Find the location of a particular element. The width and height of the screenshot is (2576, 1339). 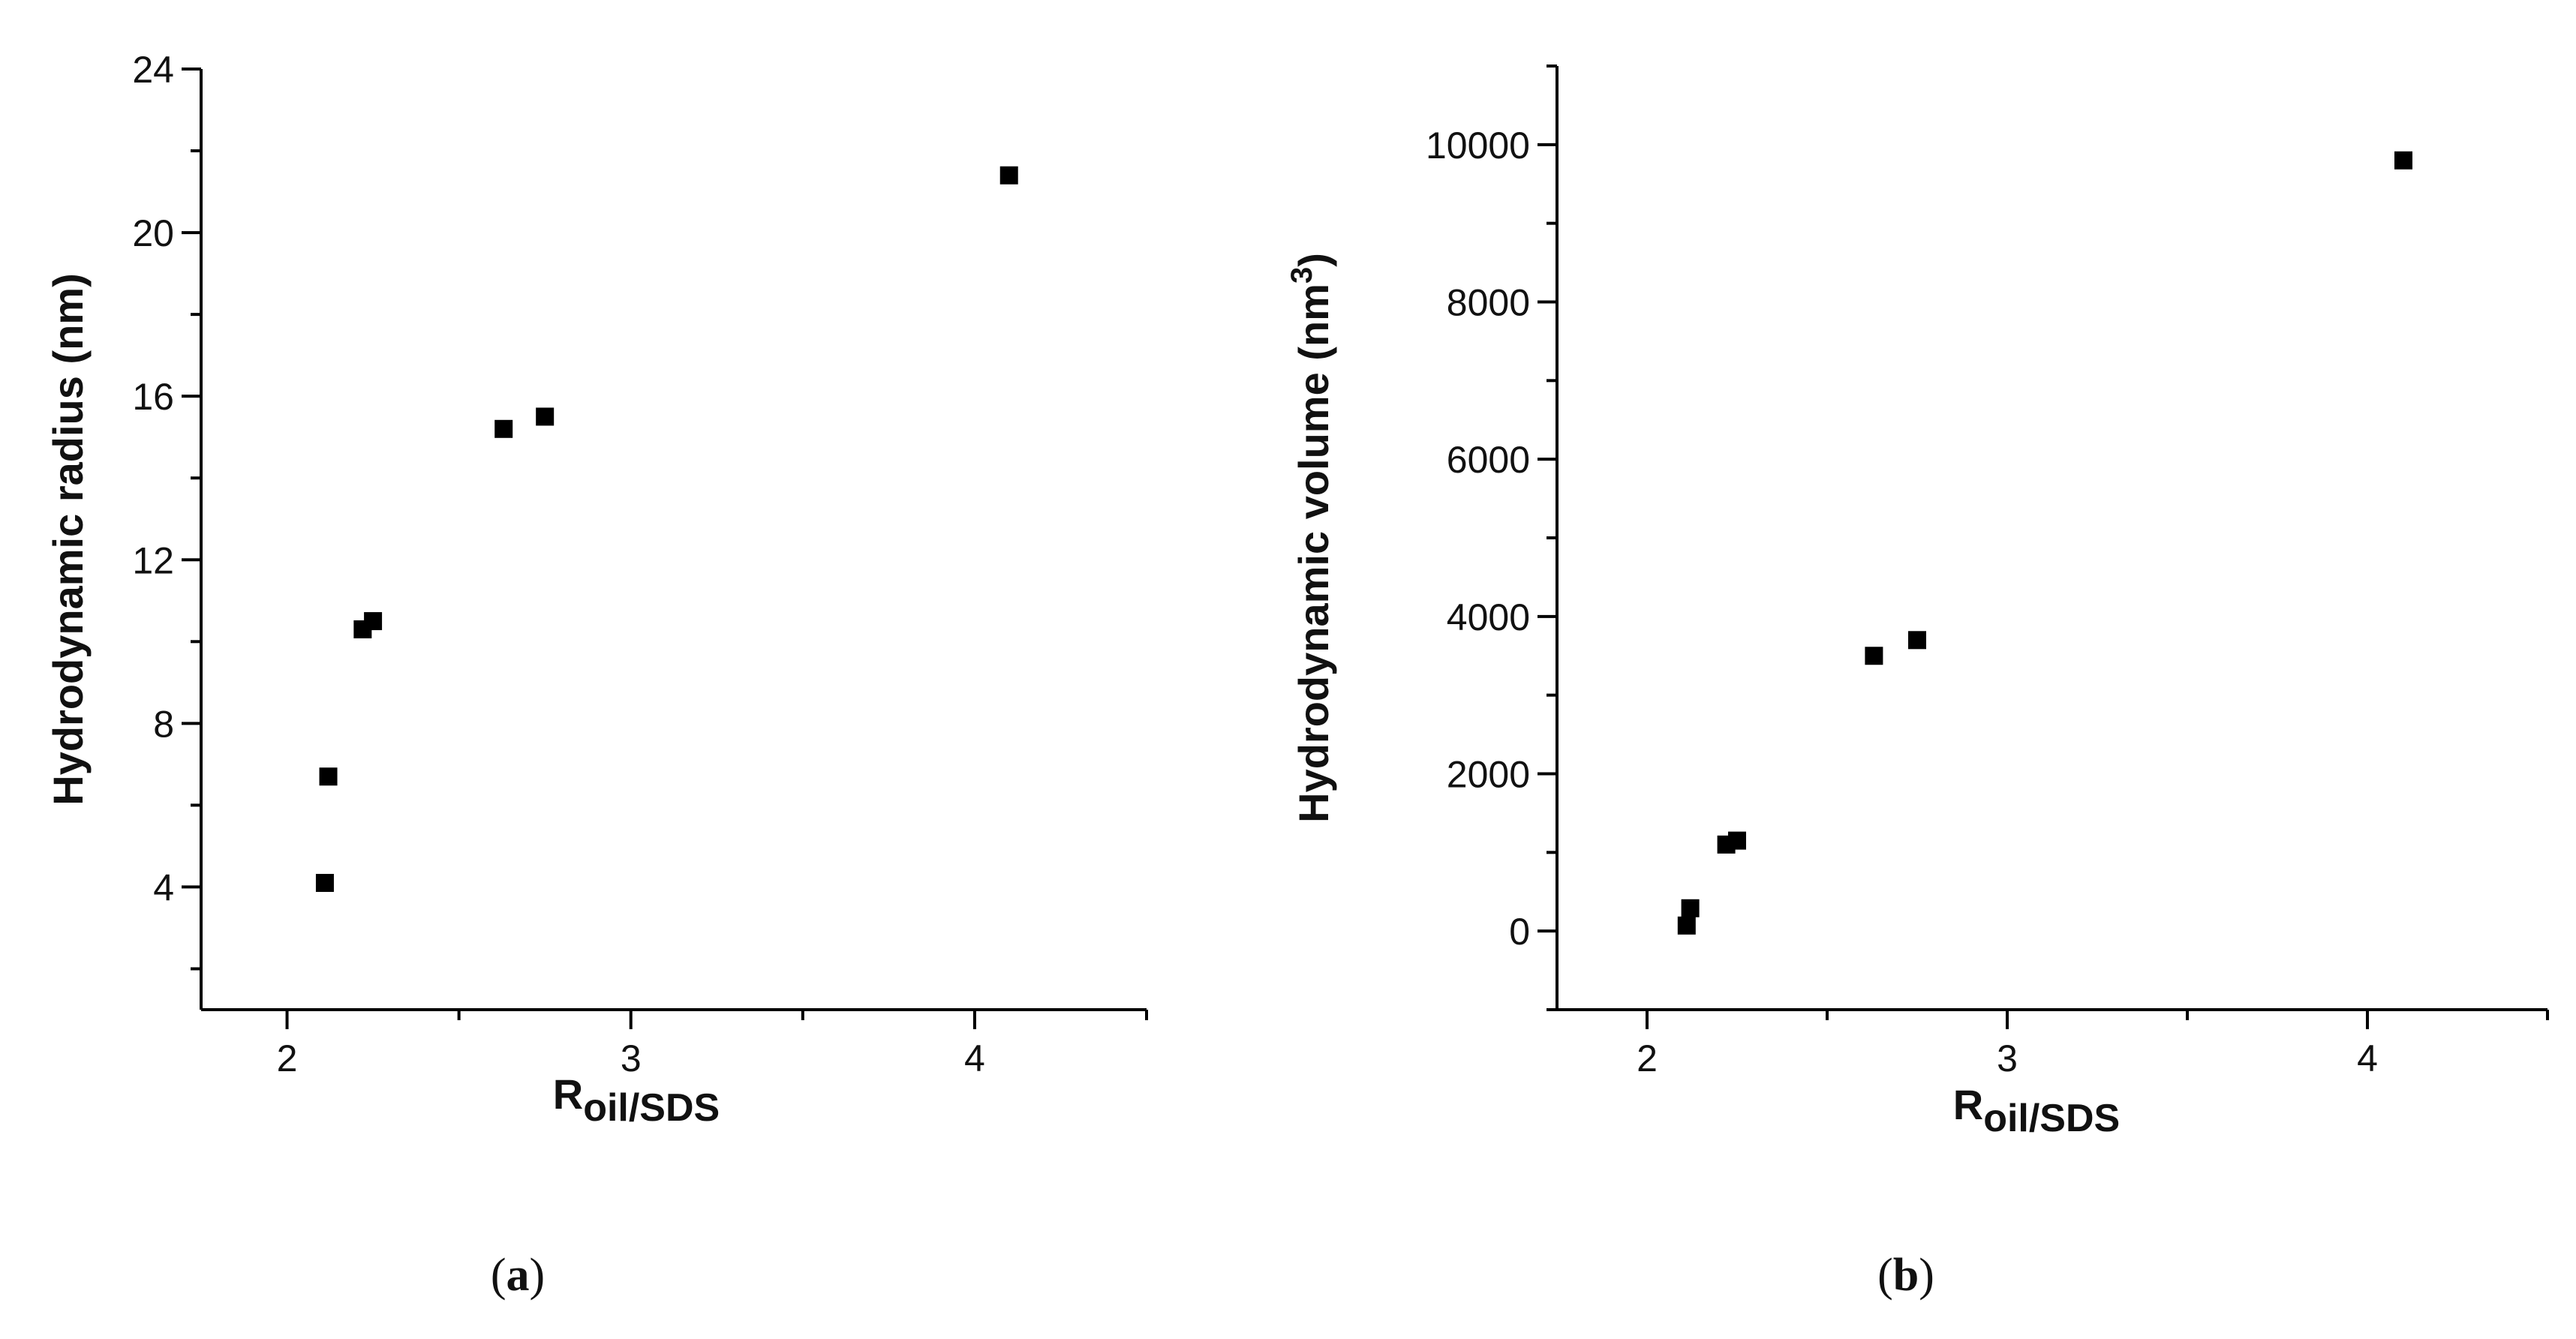

y-tick-label: 4000 is located at coordinates (1488, 617).